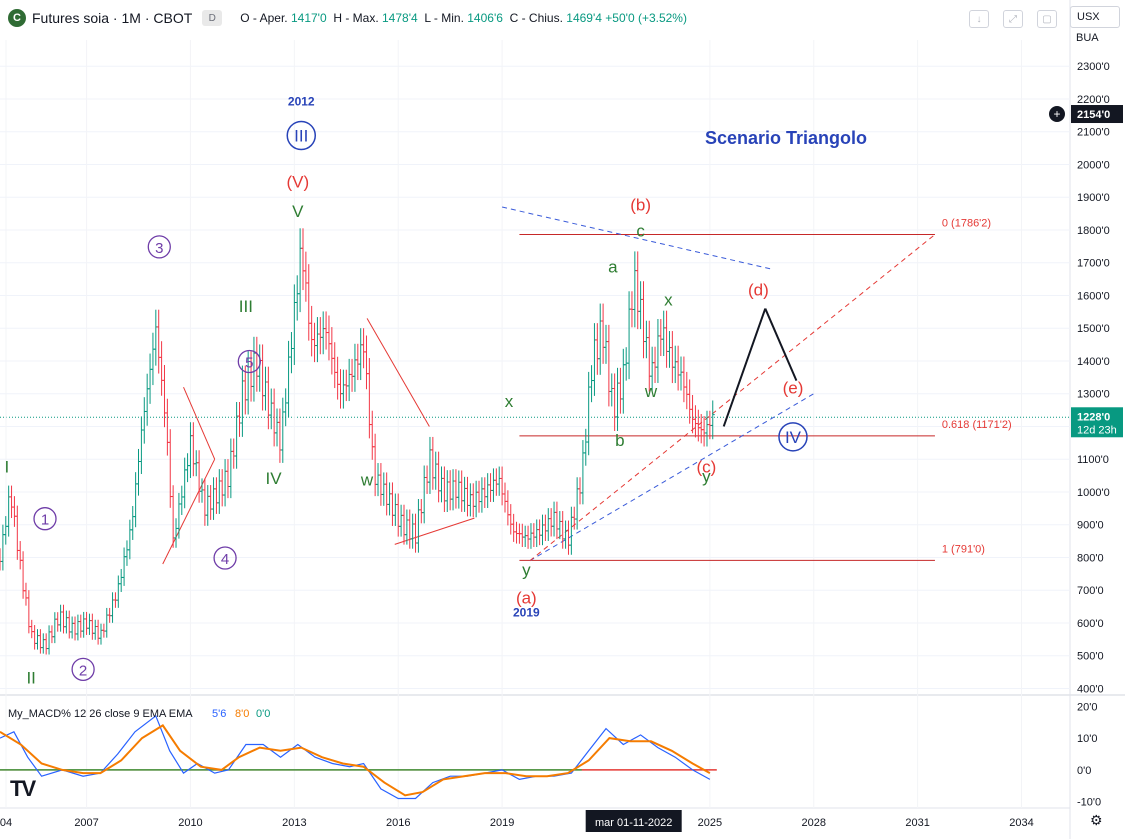 This screenshot has height=839, width=1125. I want to click on wave-label-green: I, so click(7, 466).